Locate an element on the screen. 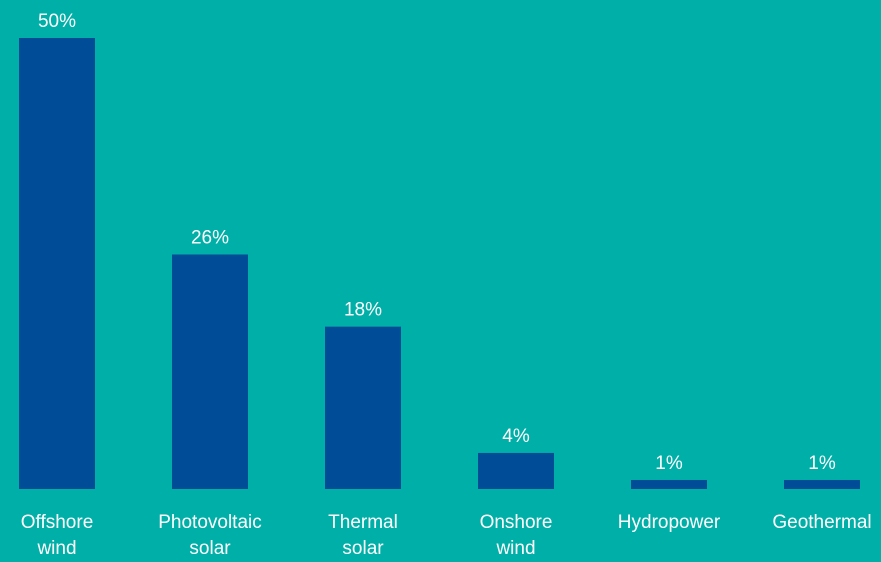  category-label-3-line-0: Onshore is located at coordinates (516, 522).